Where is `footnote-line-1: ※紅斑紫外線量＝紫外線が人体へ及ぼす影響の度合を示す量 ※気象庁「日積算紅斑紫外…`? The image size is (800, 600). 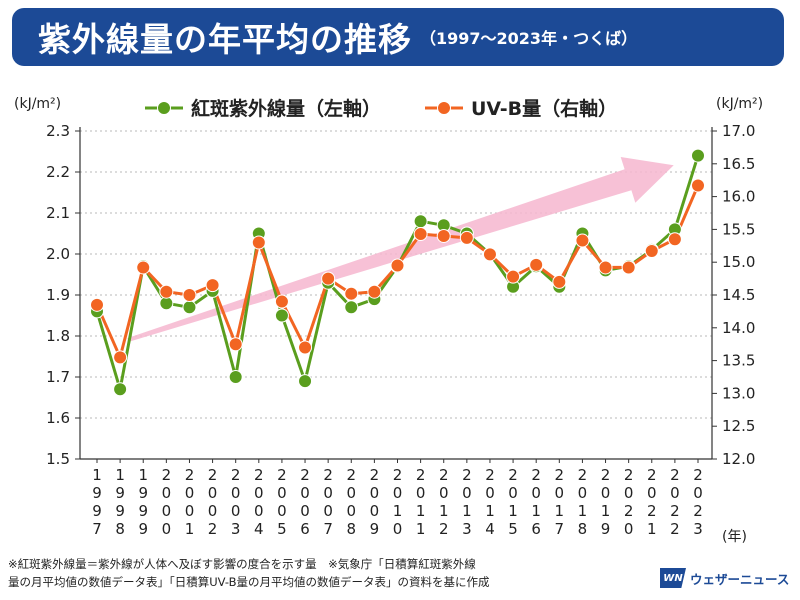
footnote-line-1: ※紅斑紫外線量＝紫外線が人体へ及ぼす影響の度合を示す量 ※気象庁「日積算紅斑紫外… is located at coordinates (242, 564).